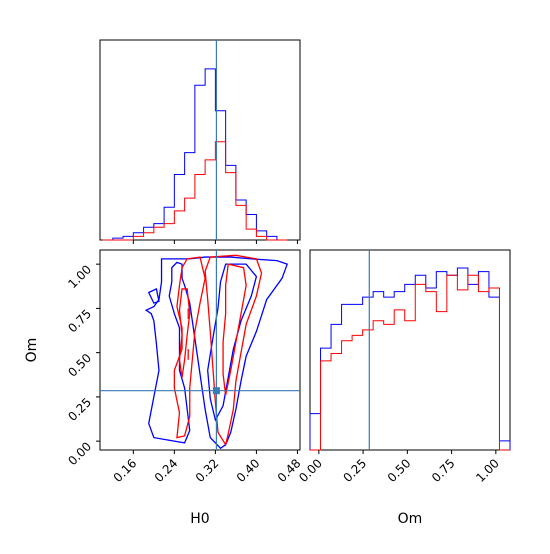 The image size is (550, 554). I want to click on joint-xtick-label-0: 0.16, so click(125, 470).